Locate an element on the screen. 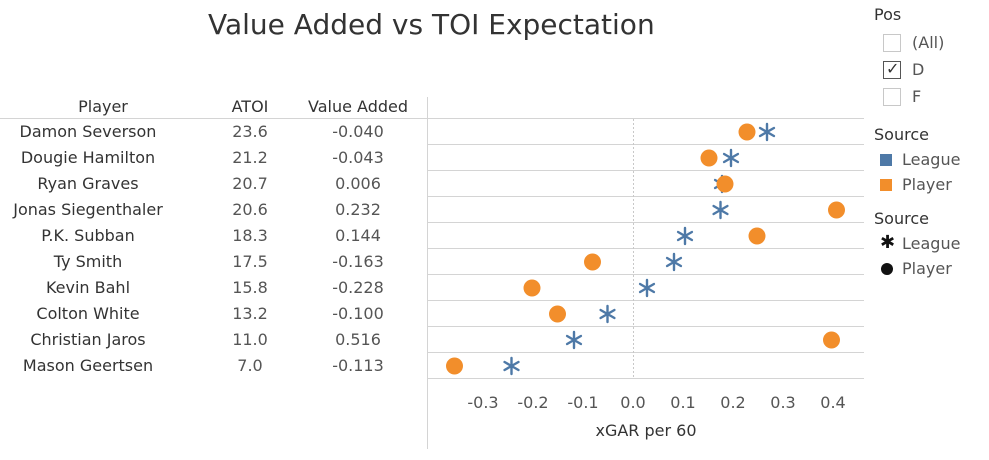  circle-icon is located at coordinates (887, 269).